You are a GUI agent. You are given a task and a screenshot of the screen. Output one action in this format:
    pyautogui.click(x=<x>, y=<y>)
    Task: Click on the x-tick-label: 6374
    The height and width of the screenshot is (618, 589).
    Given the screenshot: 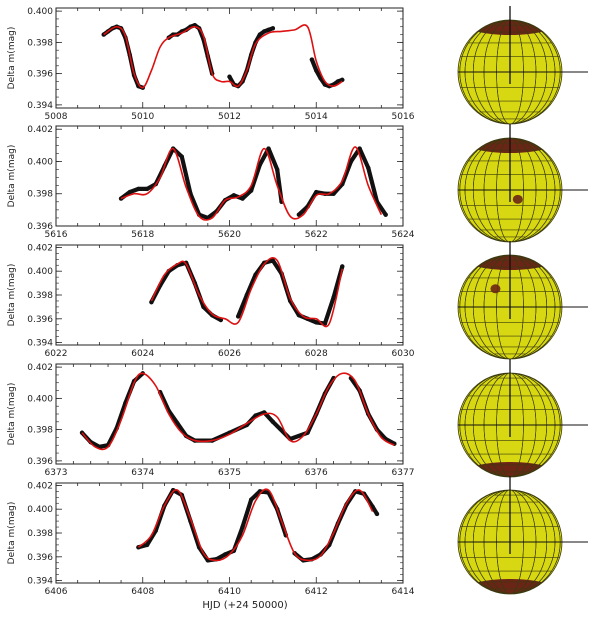 What is the action you would take?
    pyautogui.click(x=142, y=473)
    